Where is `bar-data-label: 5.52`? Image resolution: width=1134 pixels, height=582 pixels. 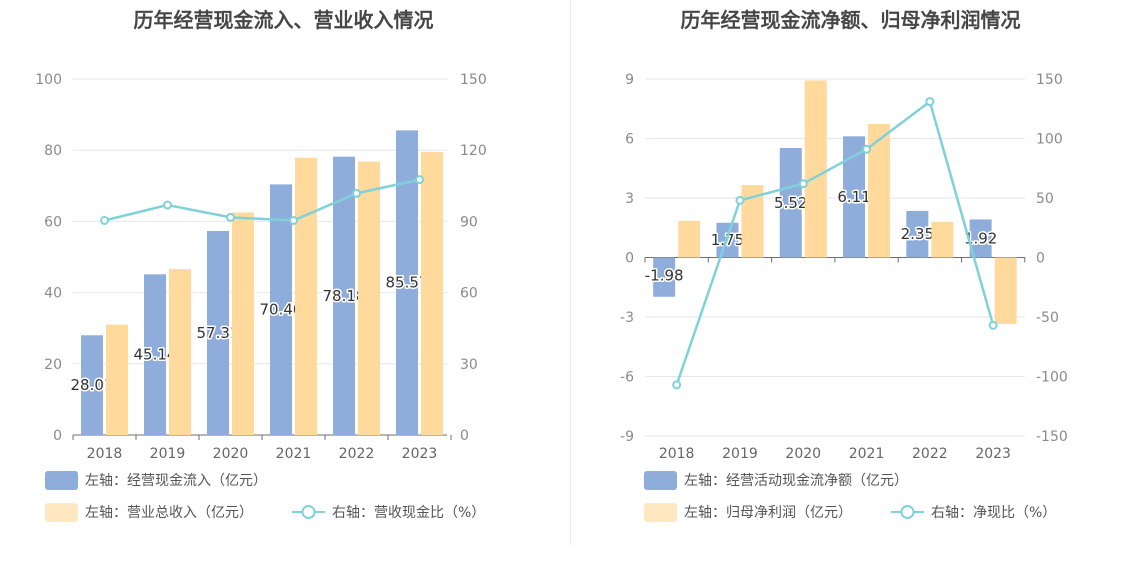
bar-data-label: 5.52 is located at coordinates (790, 203).